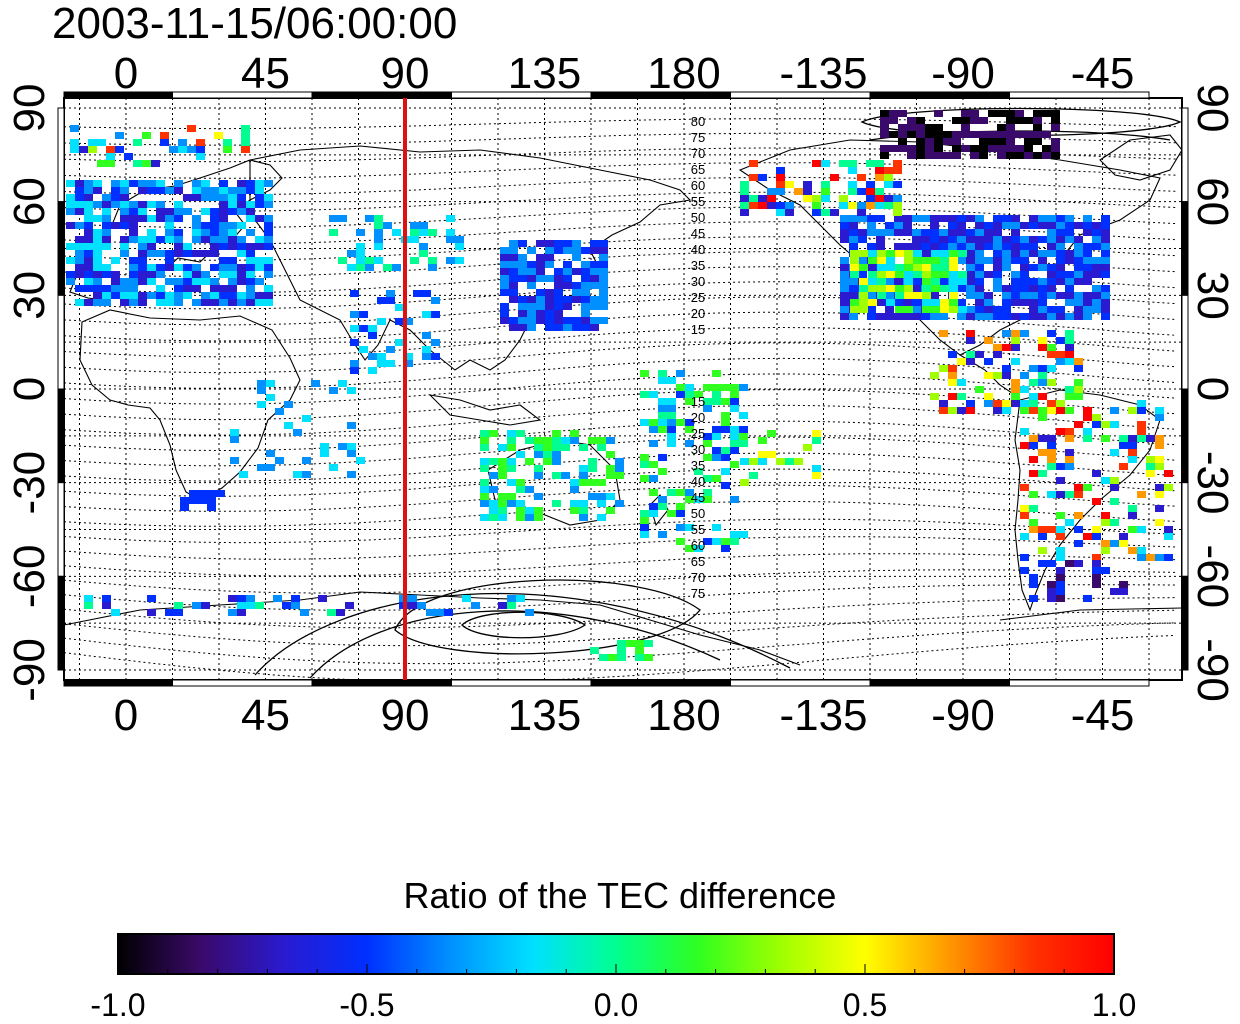  What do you see at coordinates (616, 1005) in the screenshot?
I see `colorbar-tick-label: 0.0` at bounding box center [616, 1005].